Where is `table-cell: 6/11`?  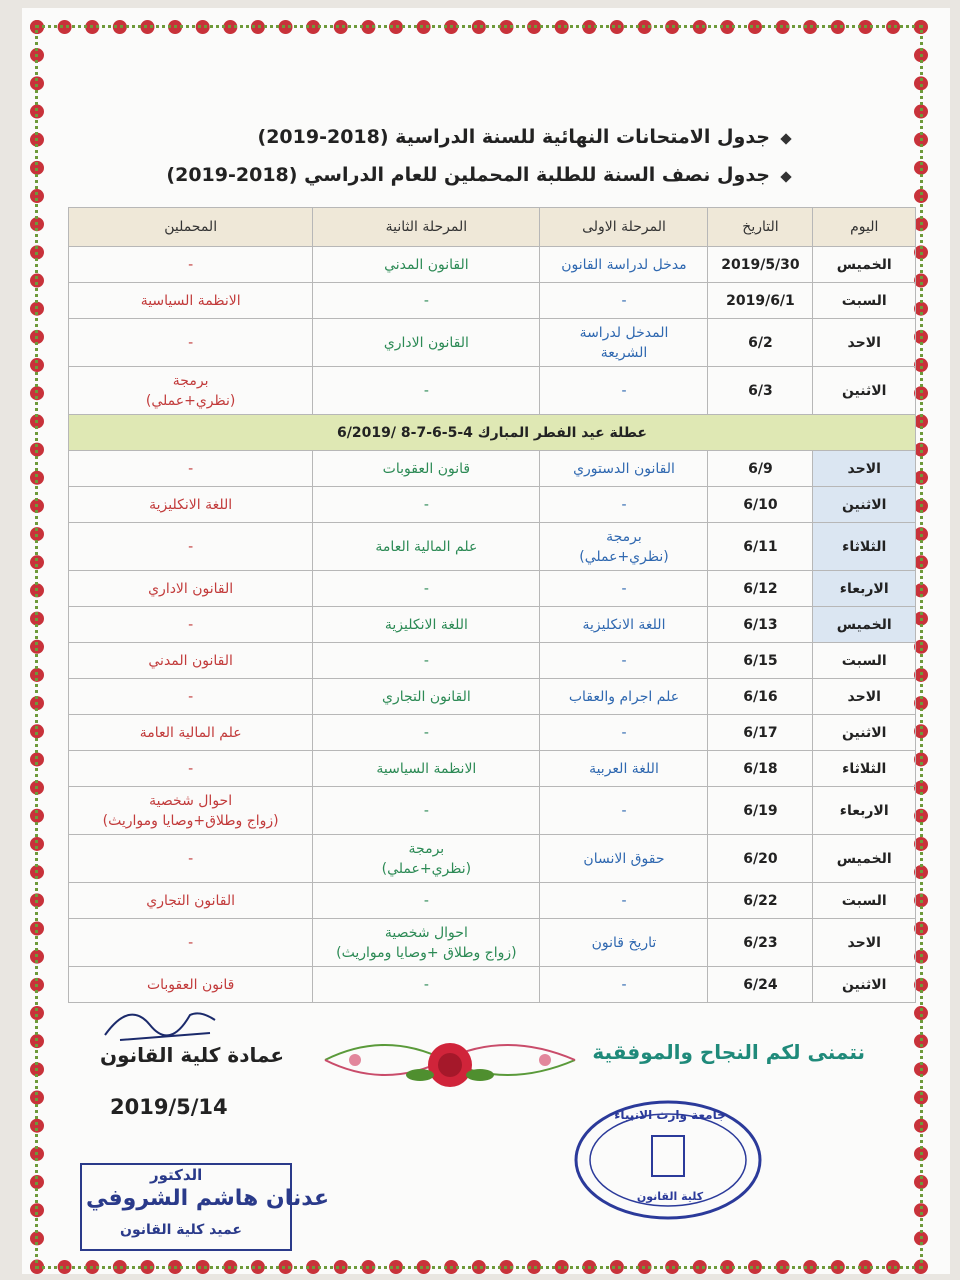 table-cell: 6/11 is located at coordinates (760, 546).